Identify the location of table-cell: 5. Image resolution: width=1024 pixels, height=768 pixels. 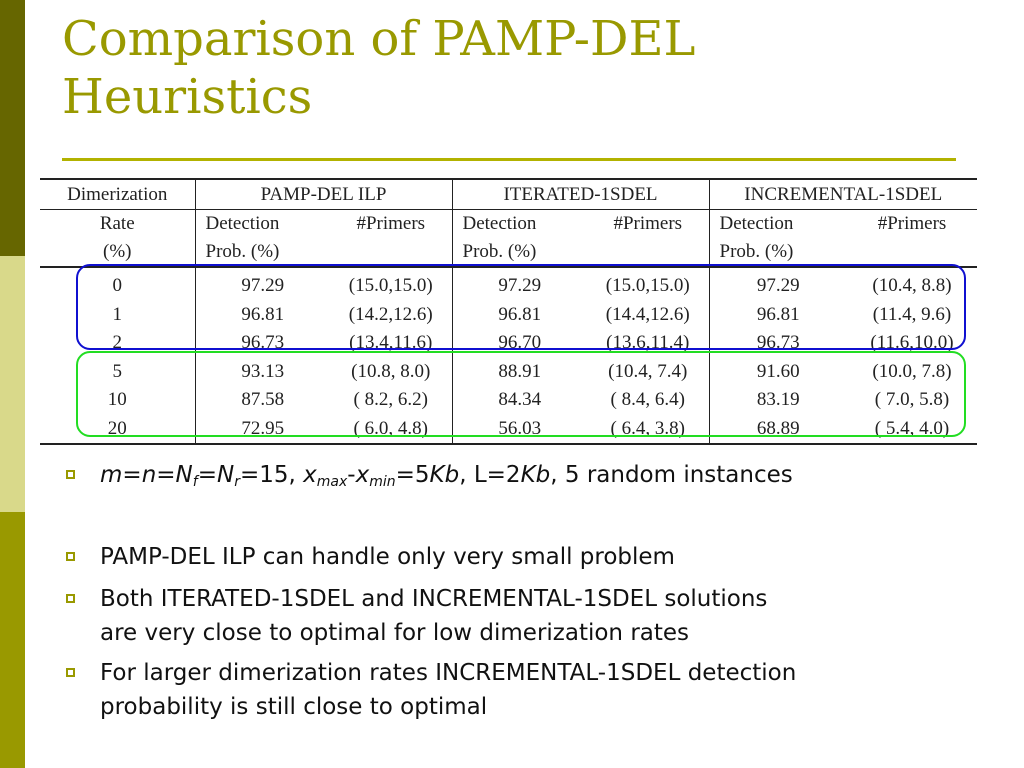
(117, 371).